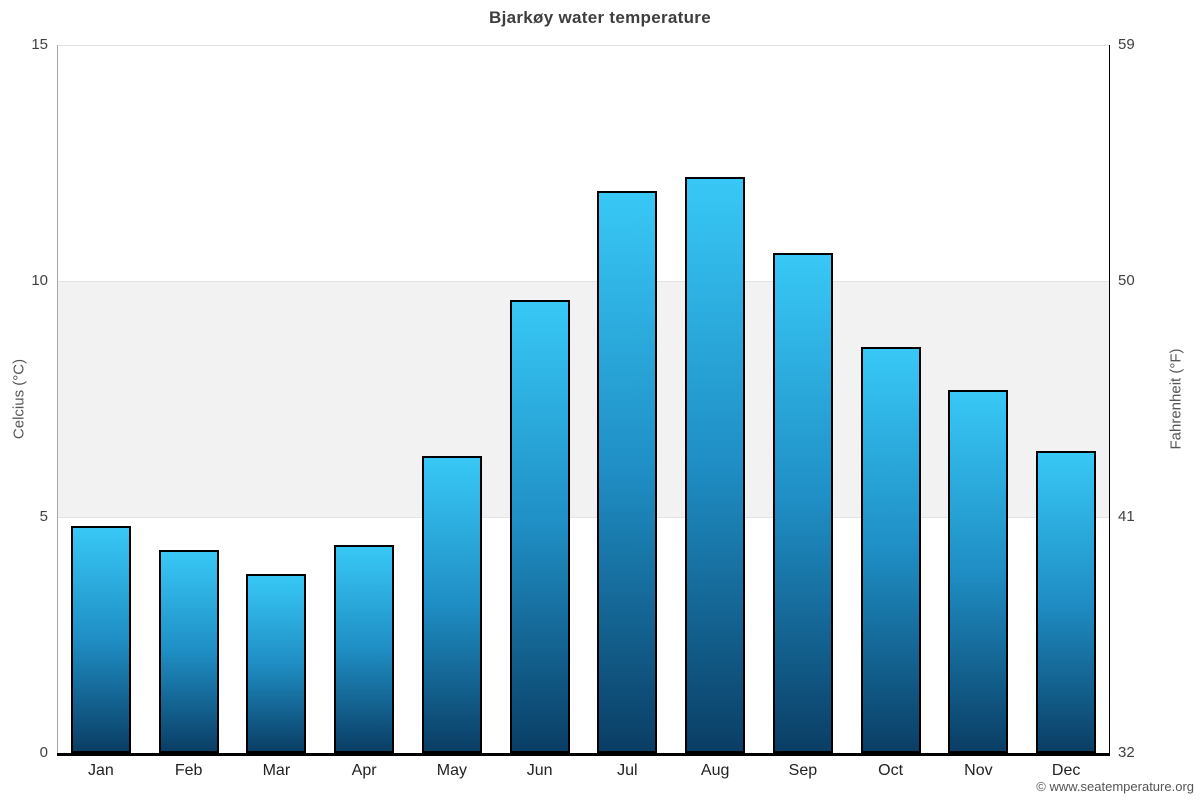  Describe the element at coordinates (188, 651) in the screenshot. I see `bar-feb` at that location.